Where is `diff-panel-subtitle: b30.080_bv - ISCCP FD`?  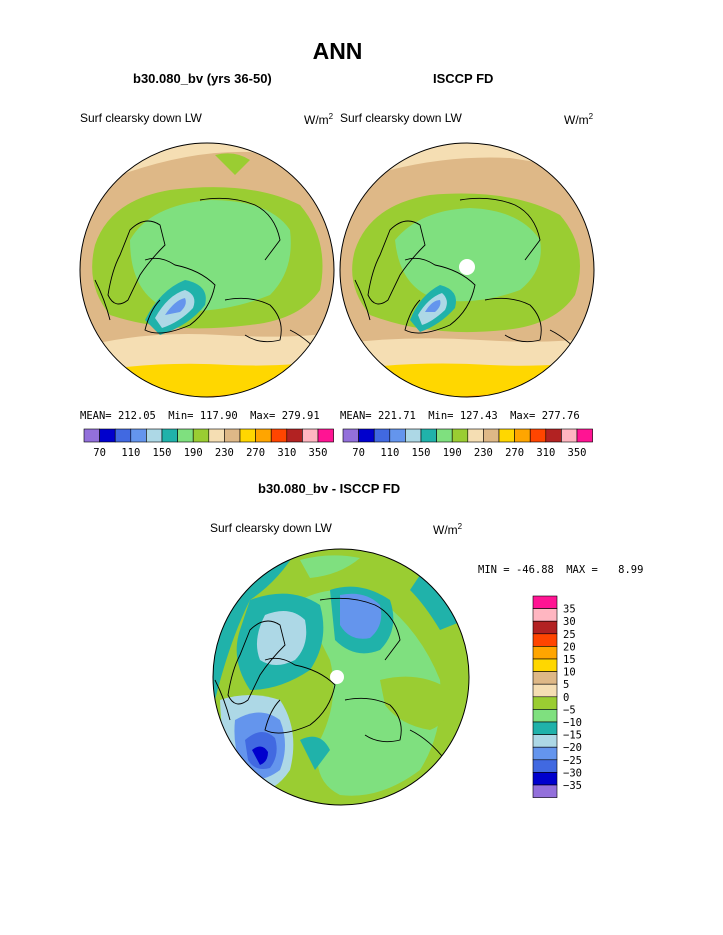 diff-panel-subtitle: b30.080_bv - ISCCP FD is located at coordinates (329, 488).